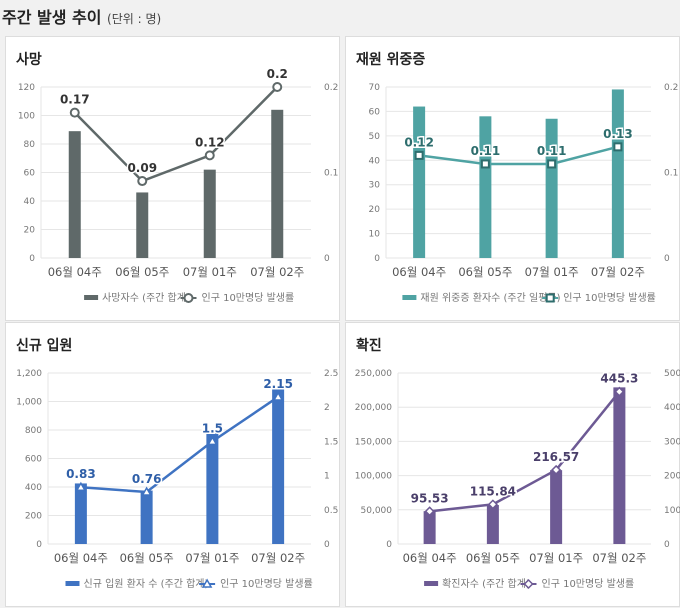 Image resolution: width=680 pixels, height=608 pixels. What do you see at coordinates (486, 584) in the screenshot?
I see `legend-bar-label: 확진자수 (주간 합계)` at bounding box center [486, 584].